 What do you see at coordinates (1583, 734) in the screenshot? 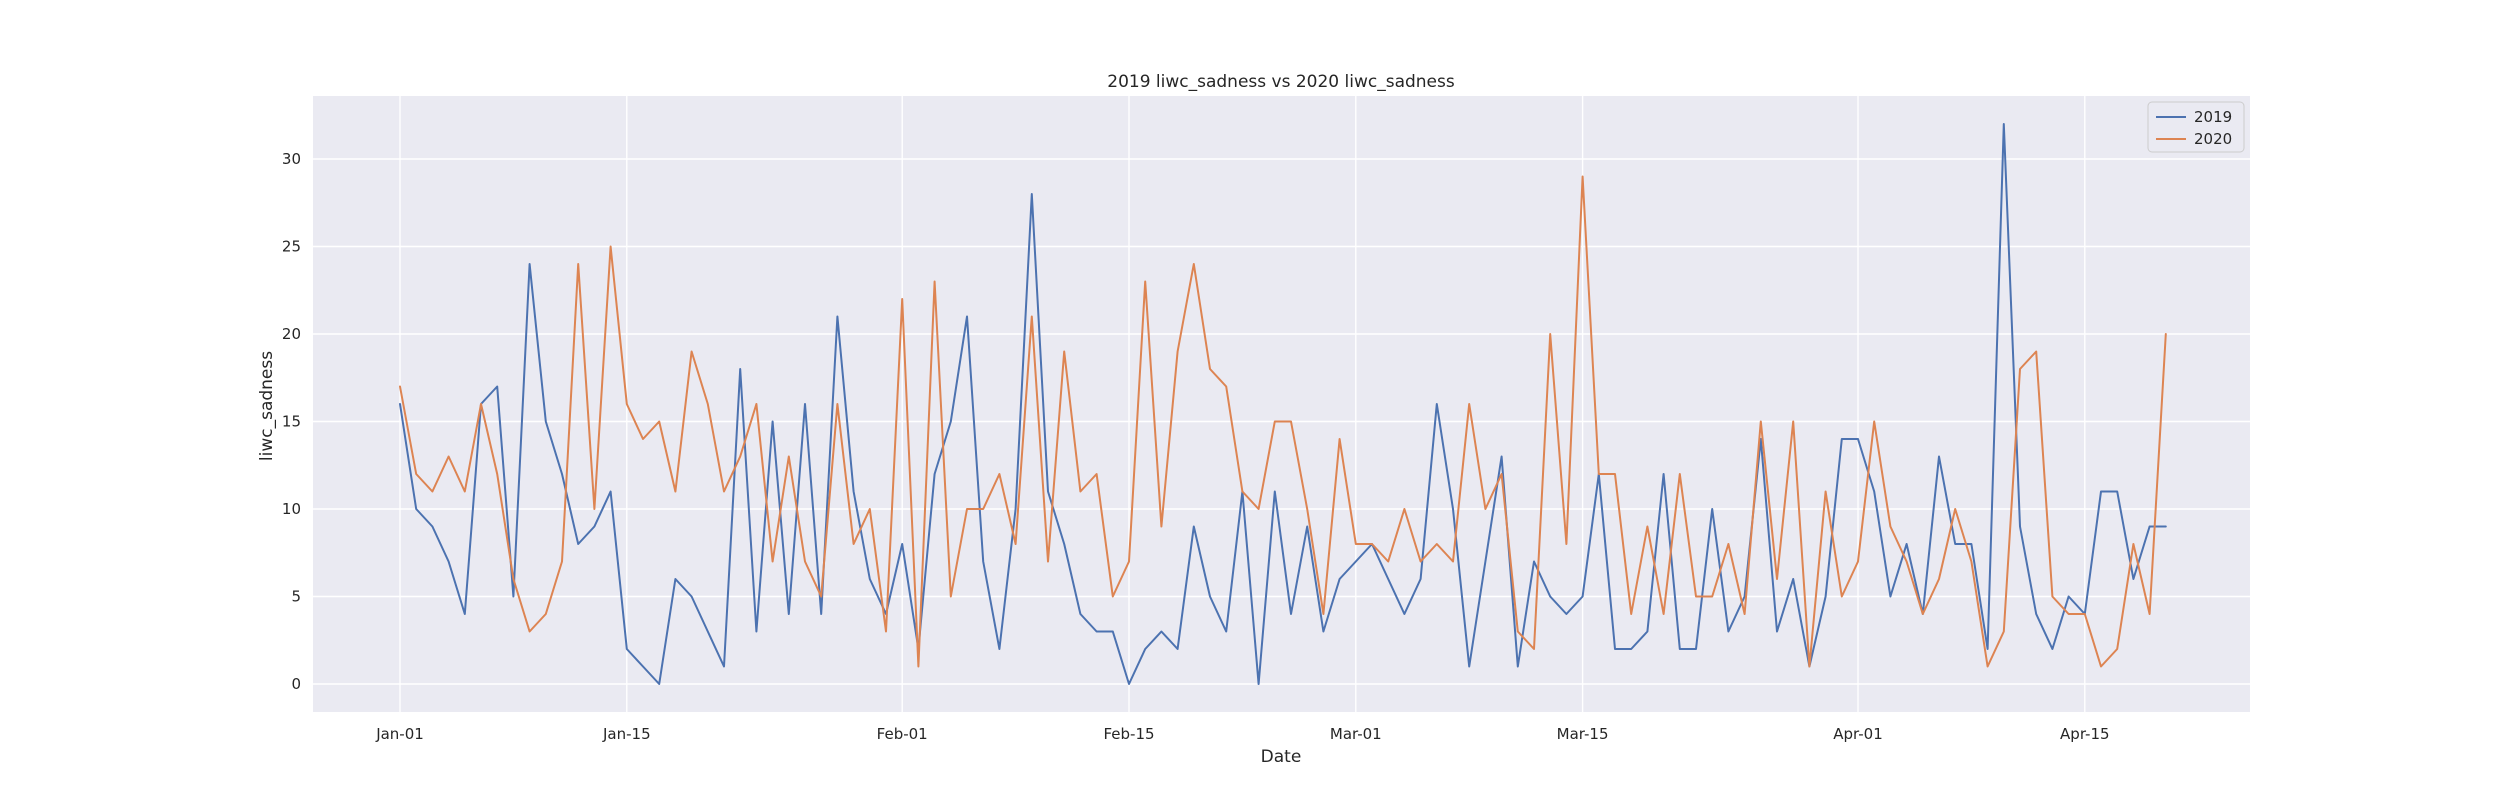
I see `x-tick-label: Mar-15` at bounding box center [1583, 734].